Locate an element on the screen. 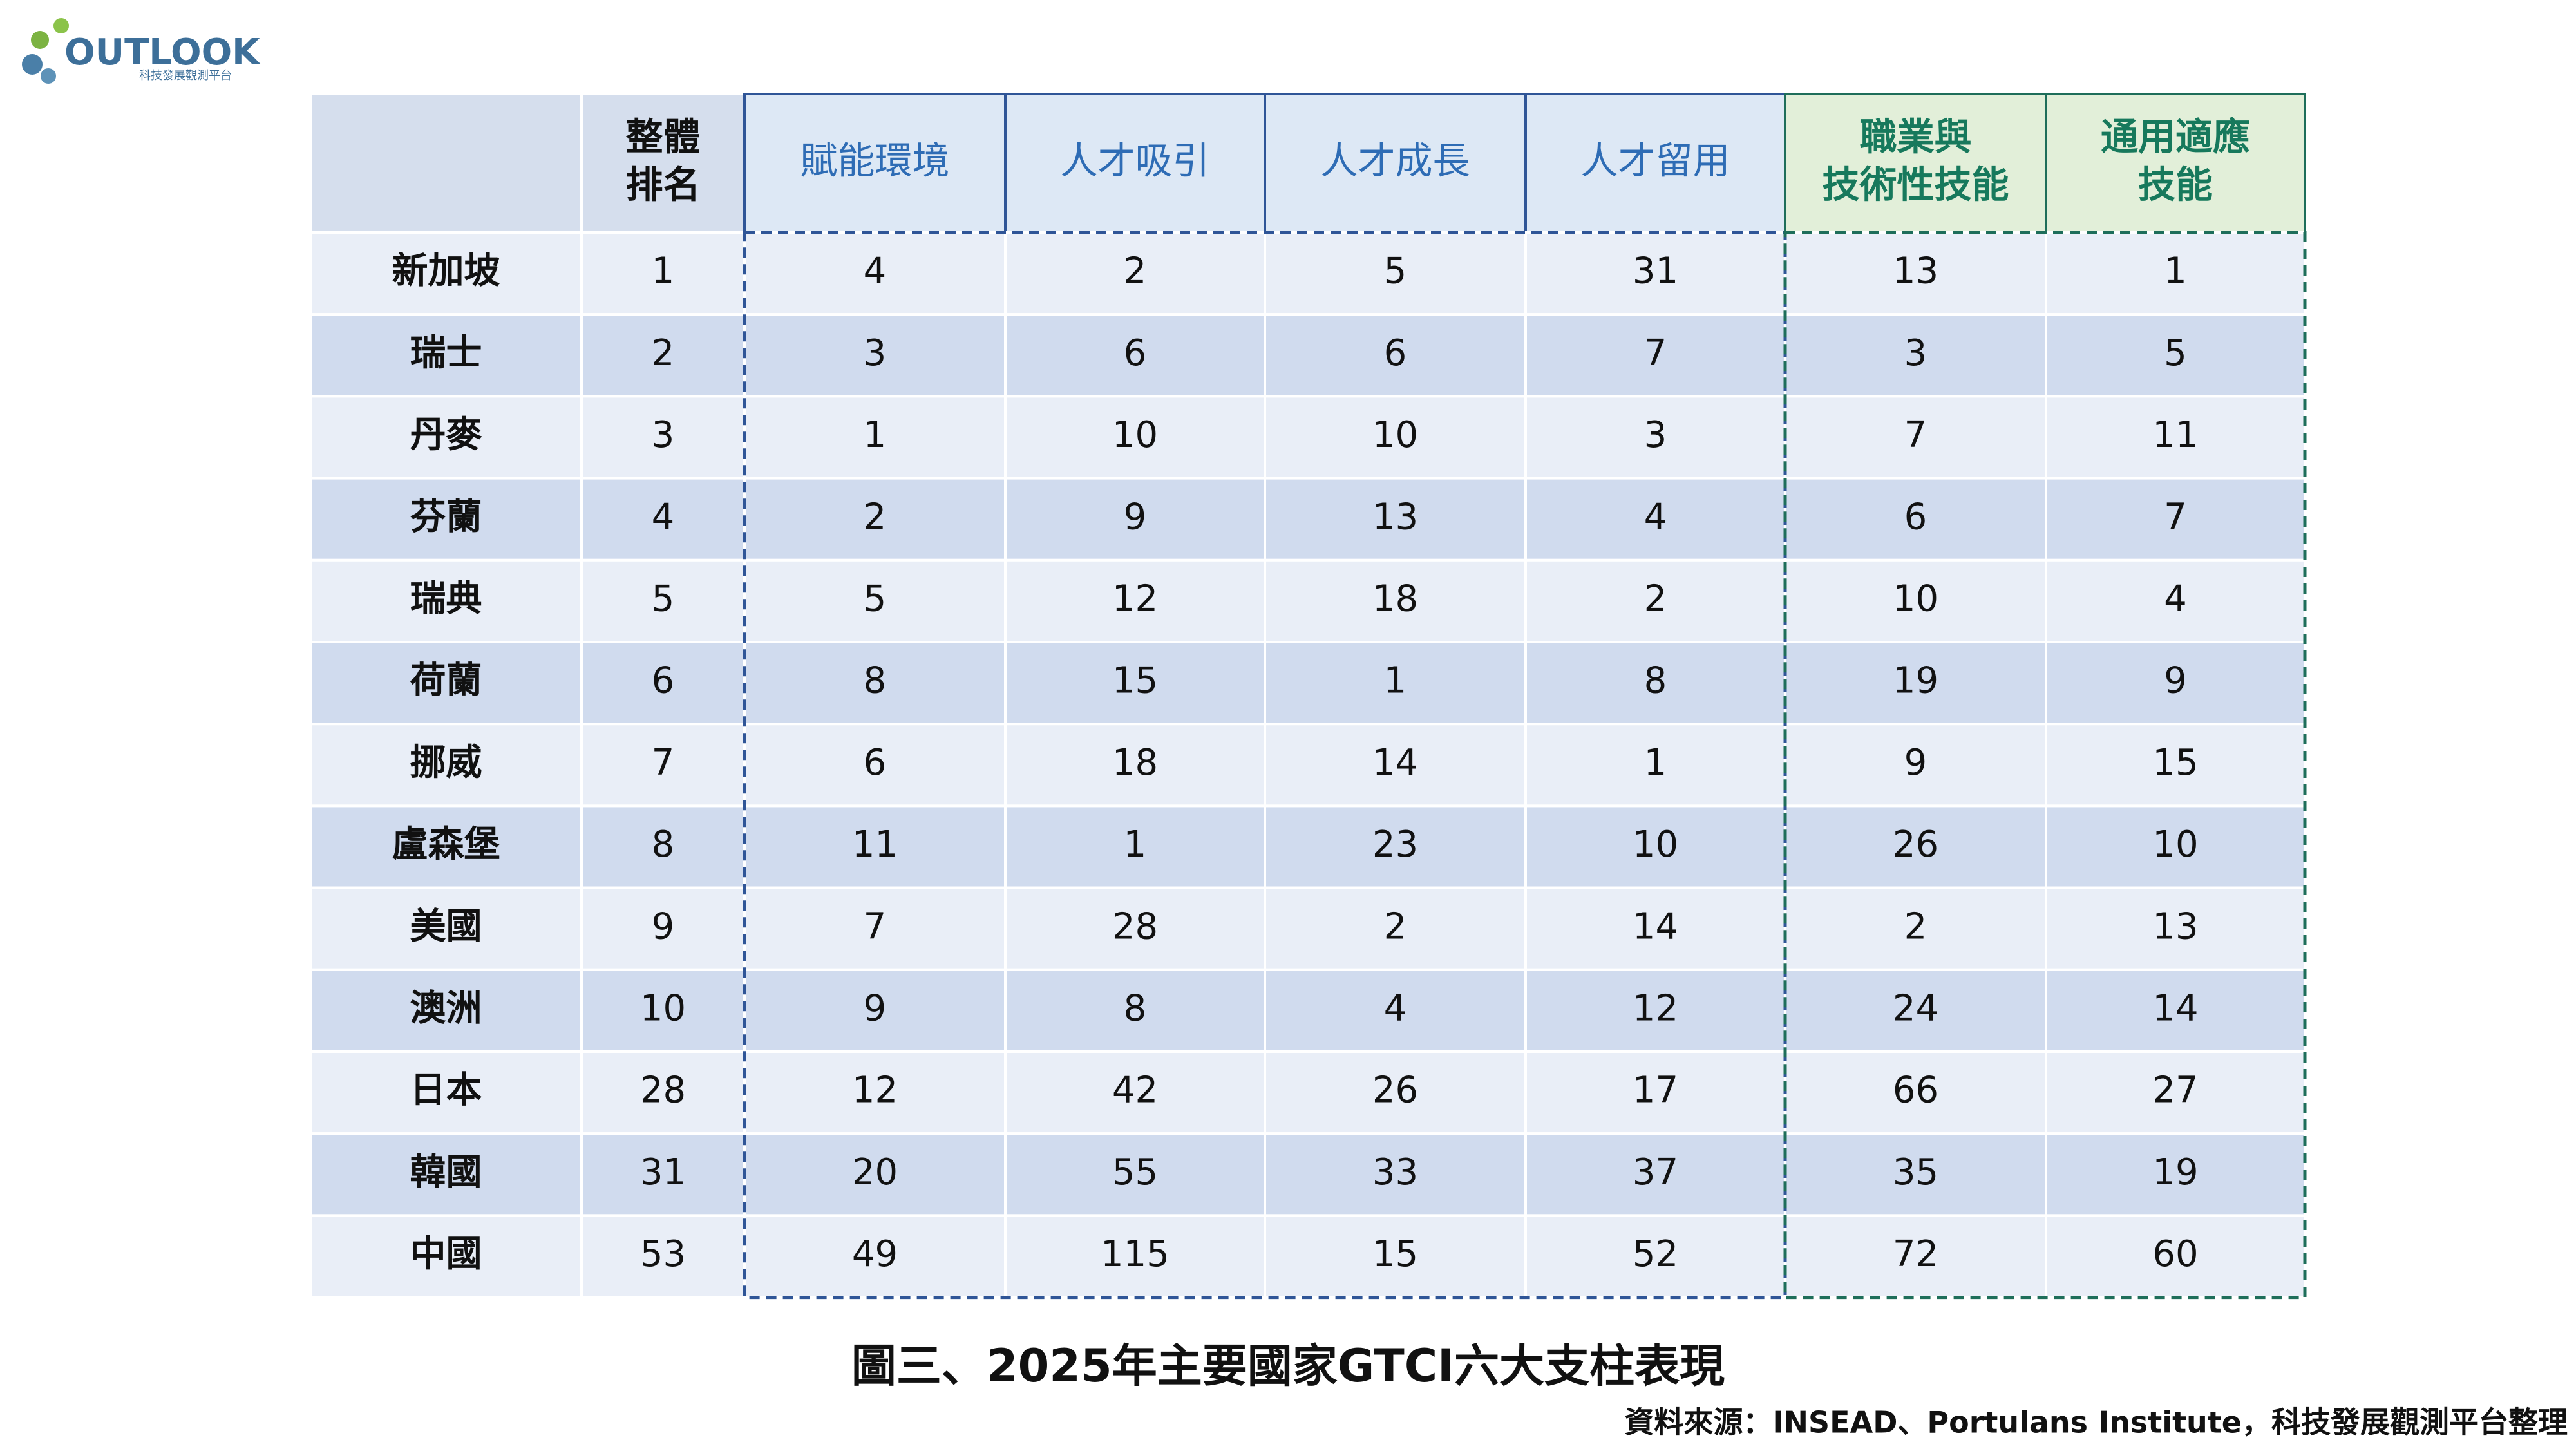 Image resolution: width=2576 pixels, height=1449 pixels. cell-value: 17 is located at coordinates (1655, 1091).